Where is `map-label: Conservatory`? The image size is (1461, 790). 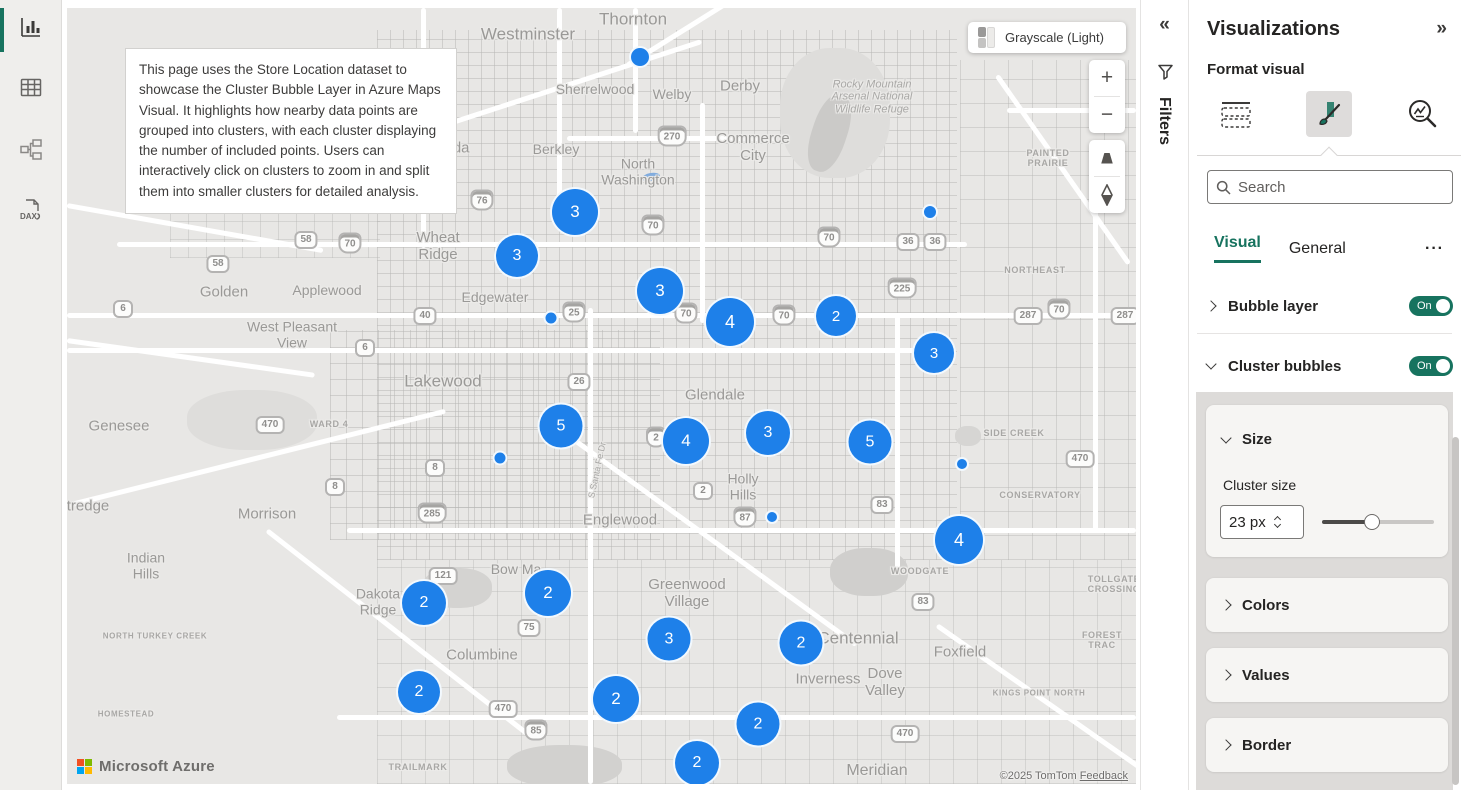
map-label: Conservatory is located at coordinates (1040, 494).